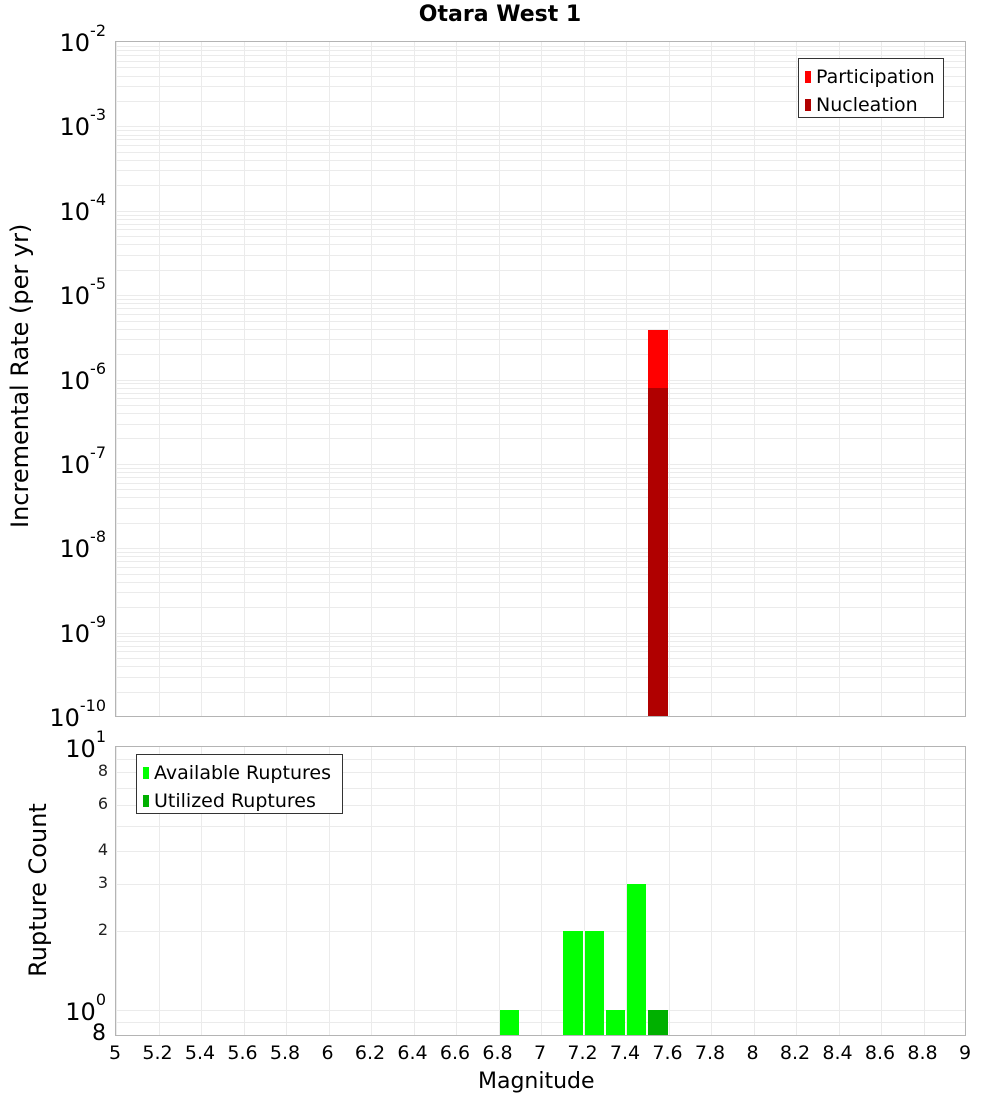 This screenshot has width=1000, height=1100. I want to click on legend-item-available-ruptures: Available Ruptures, so click(239, 773).